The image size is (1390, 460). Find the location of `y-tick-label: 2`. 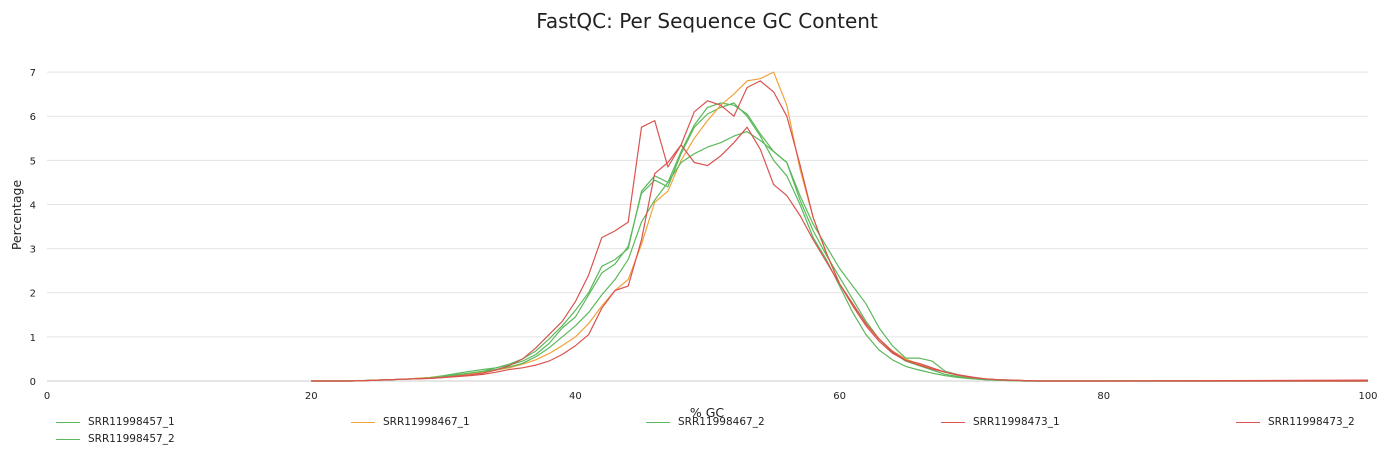

y-tick-label: 2 is located at coordinates (33, 294).